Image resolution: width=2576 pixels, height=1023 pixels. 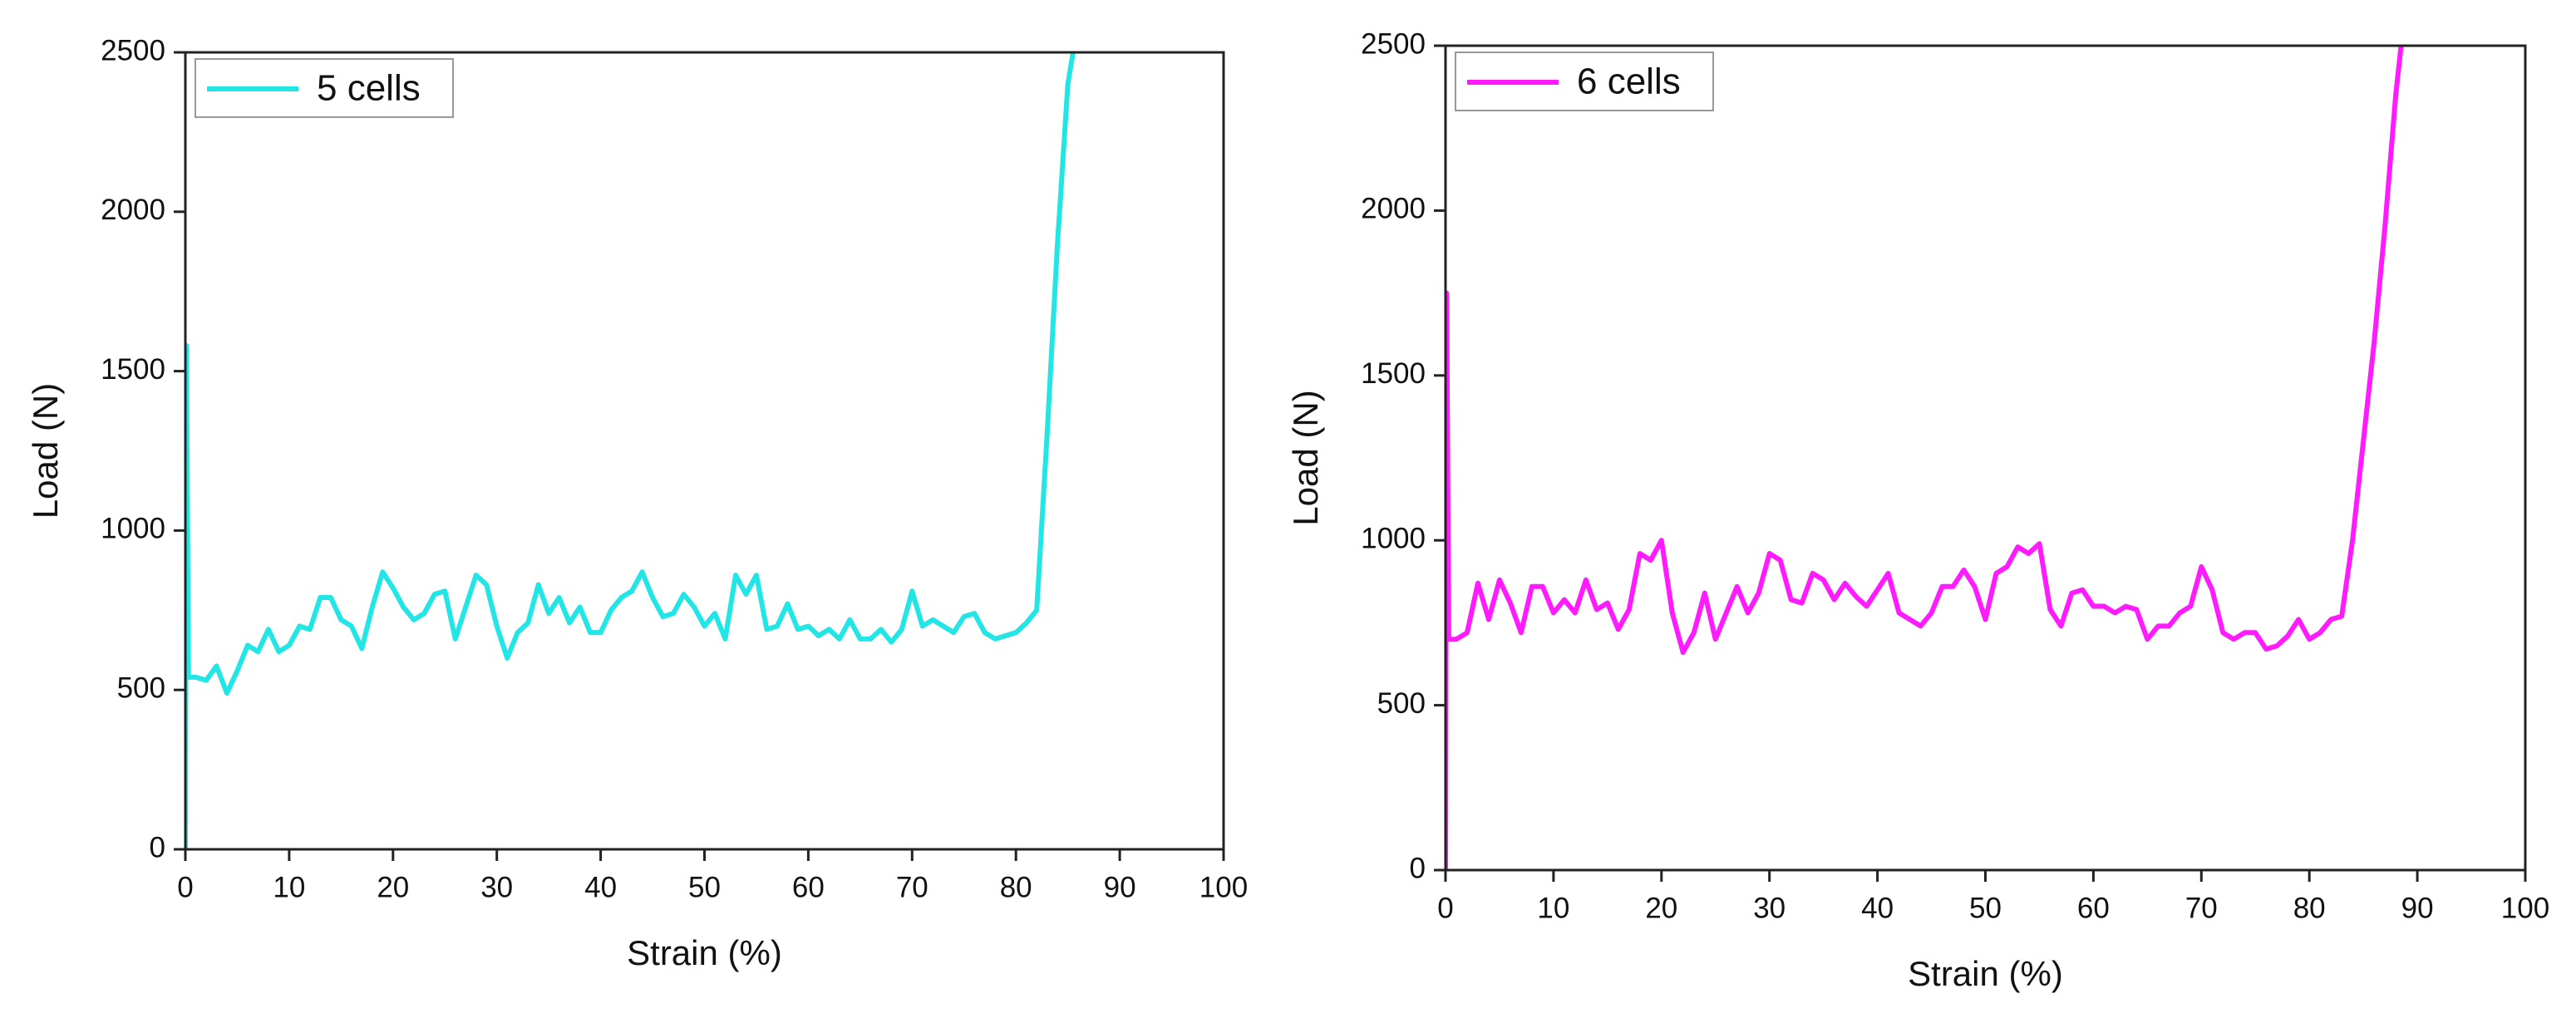 I want to click on legend-label: 6 cells, so click(x=1629, y=81).